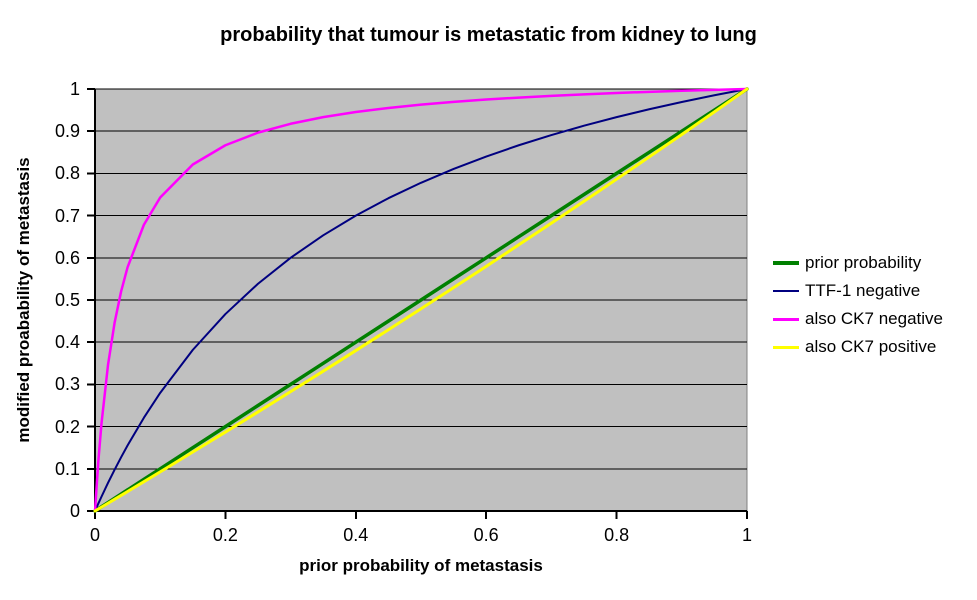 The width and height of the screenshot is (977, 600). Describe the element at coordinates (421, 565) in the screenshot. I see `x-axis-title: prior probability of metastasis` at that location.